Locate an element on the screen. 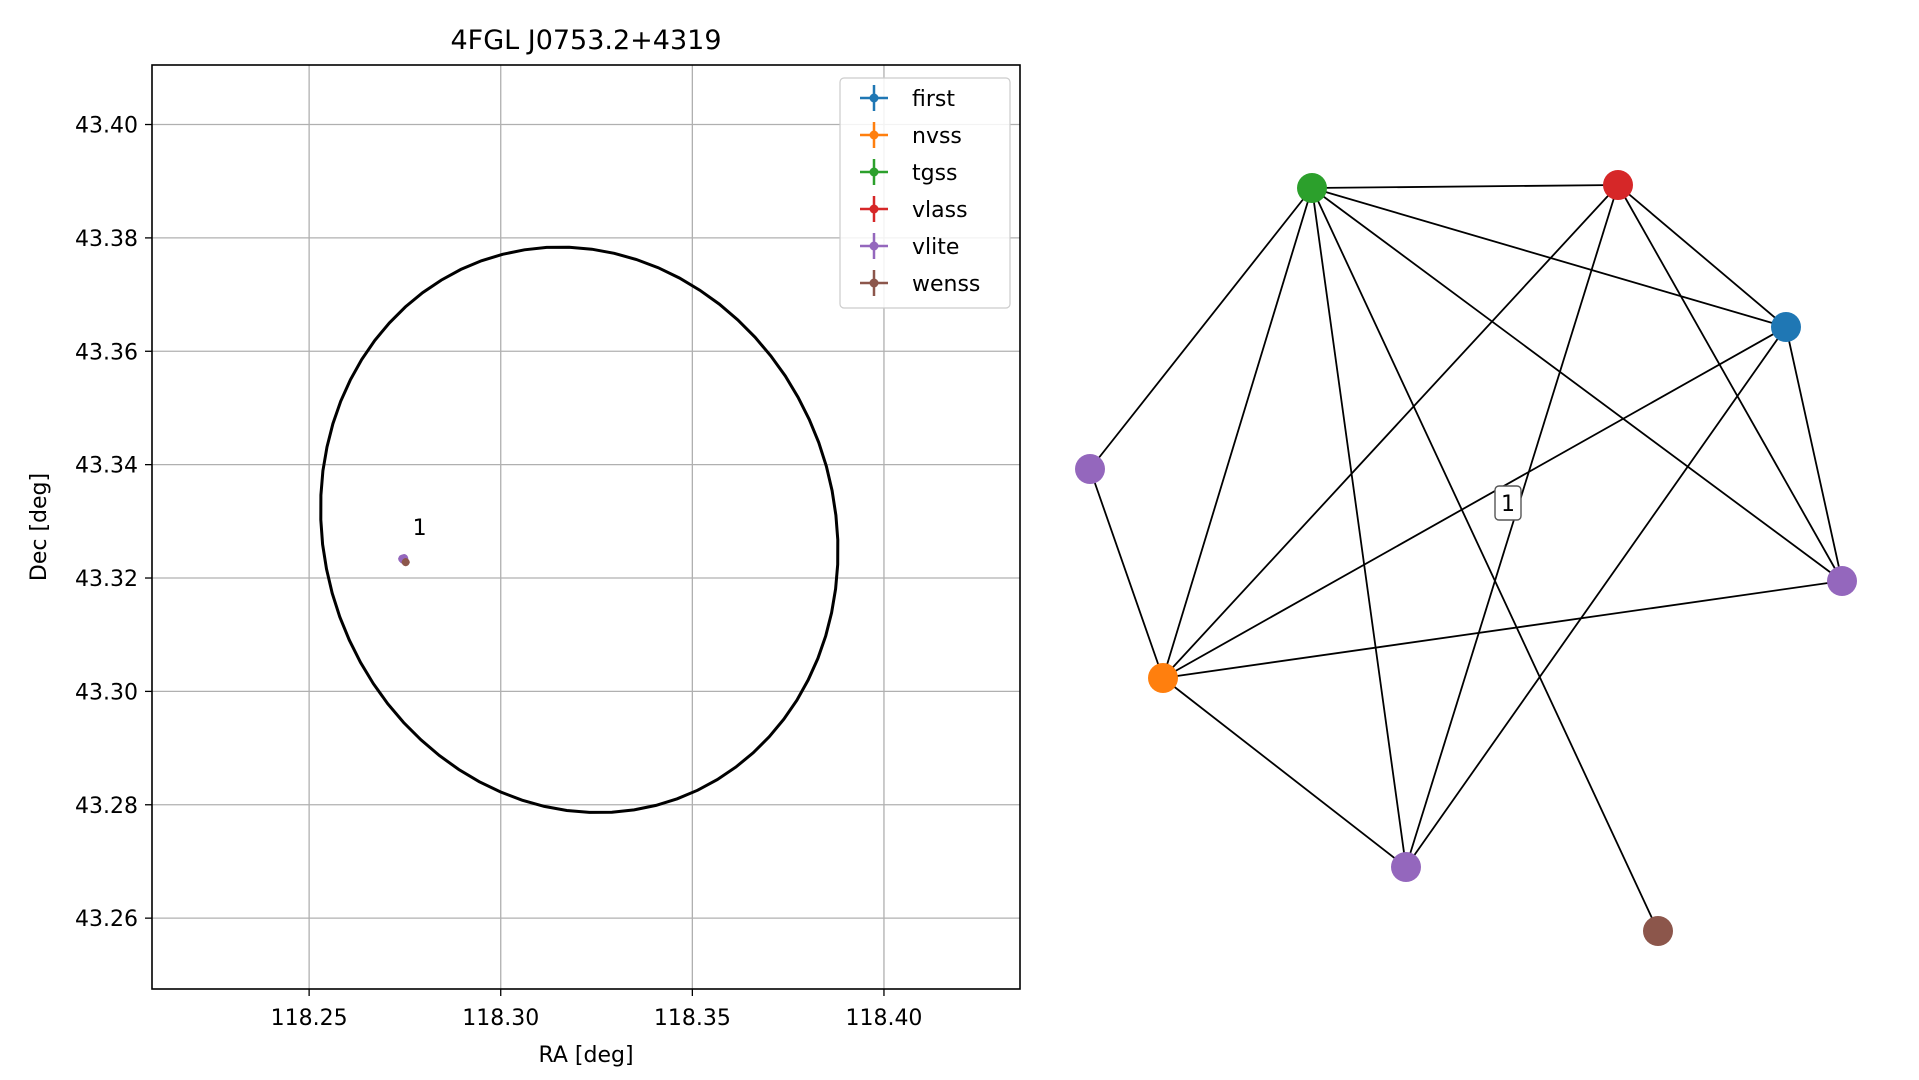 The height and width of the screenshot is (1080, 1919). edge-vlass-nvss is located at coordinates (1390, 431).